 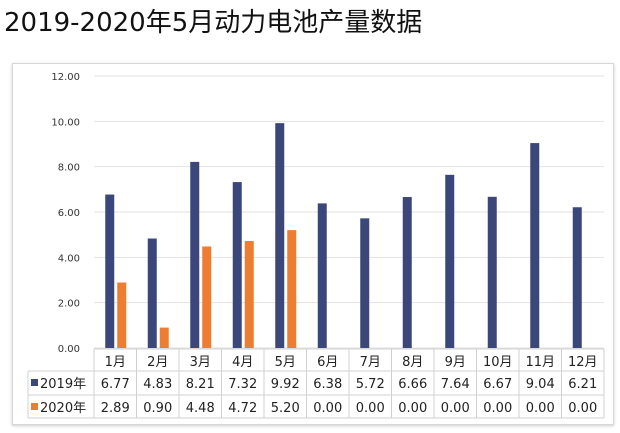 What do you see at coordinates (242, 384) in the screenshot?
I see `table-value: 7.32` at bounding box center [242, 384].